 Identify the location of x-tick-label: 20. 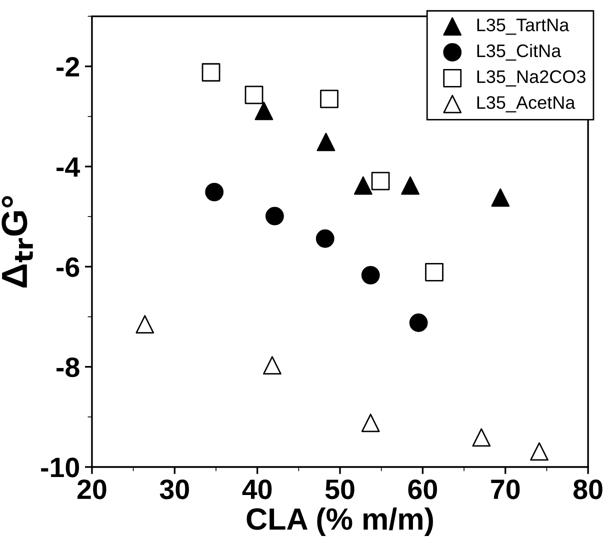
(91, 490).